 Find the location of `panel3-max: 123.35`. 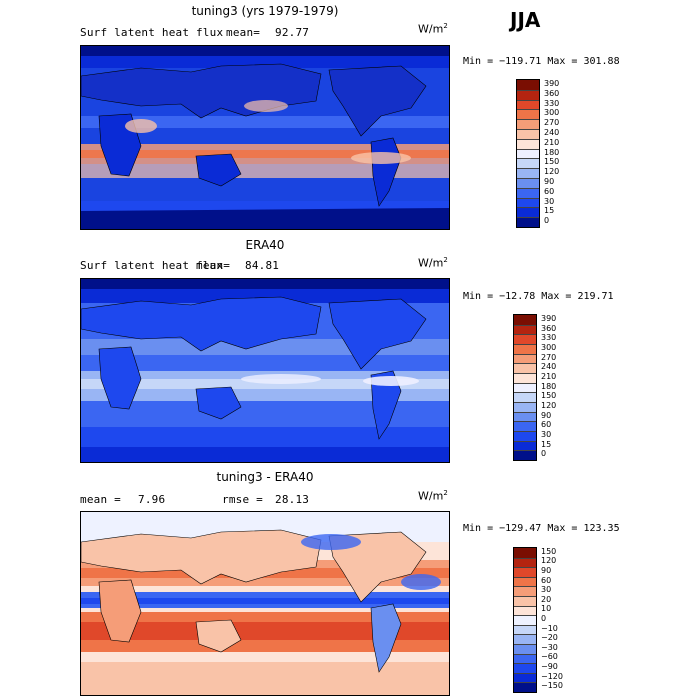

panel3-max: 123.35 is located at coordinates (601, 528).